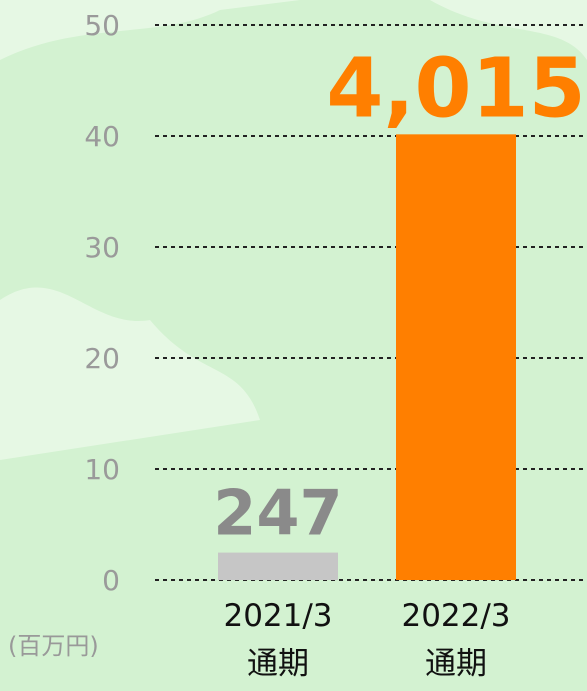  What do you see at coordinates (102, 469) in the screenshot?
I see `y-tick-label: 10` at bounding box center [102, 469].